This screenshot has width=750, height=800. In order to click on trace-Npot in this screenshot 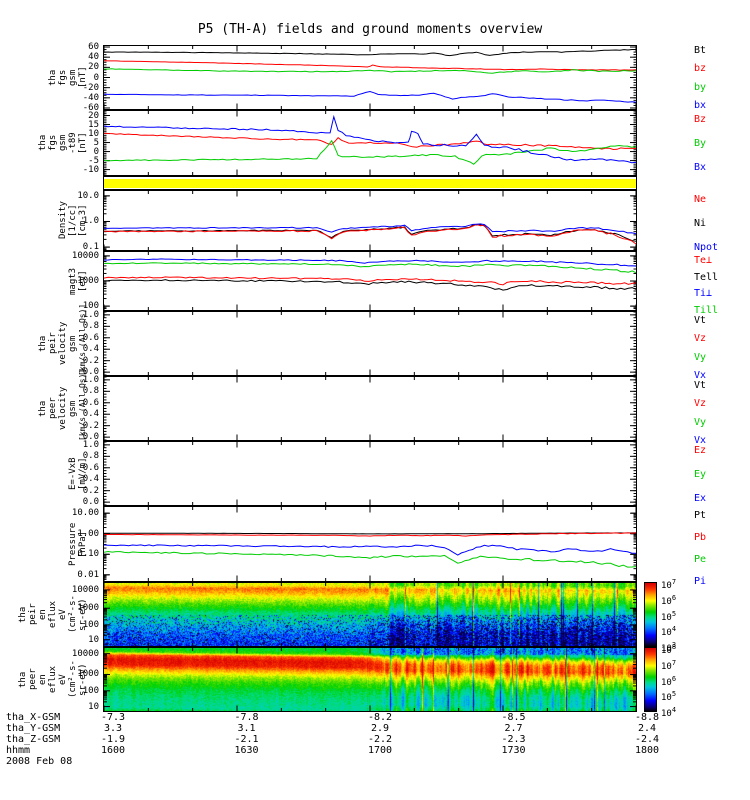, I will do `click(370, 229)`.